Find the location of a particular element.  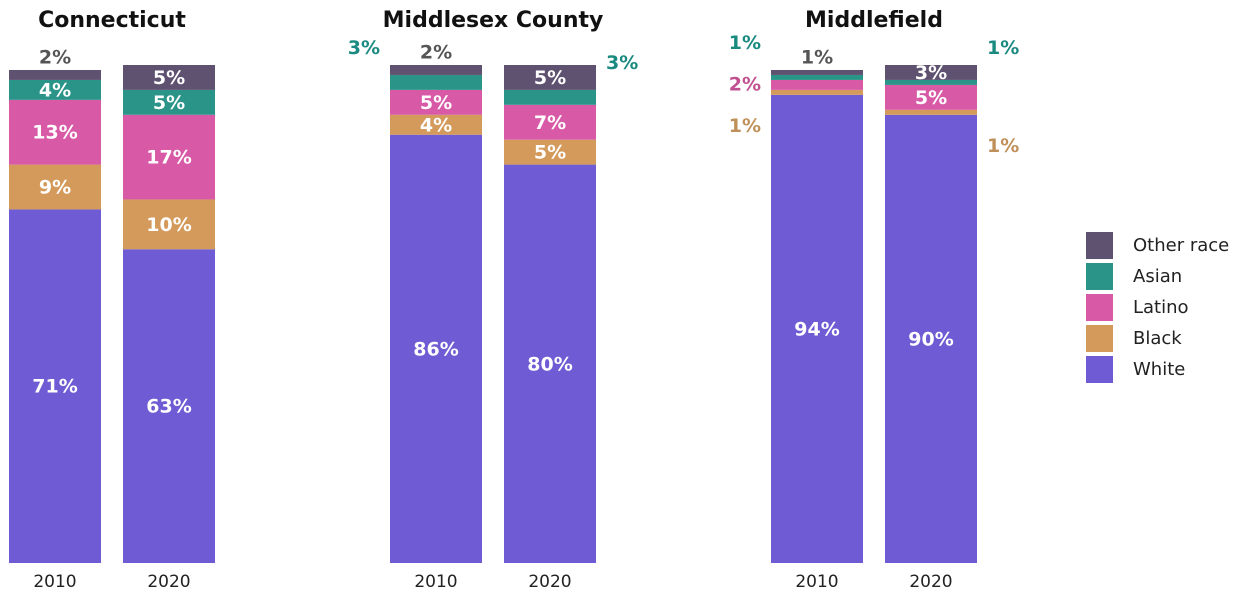

value-label: 80% is located at coordinates (549, 364).